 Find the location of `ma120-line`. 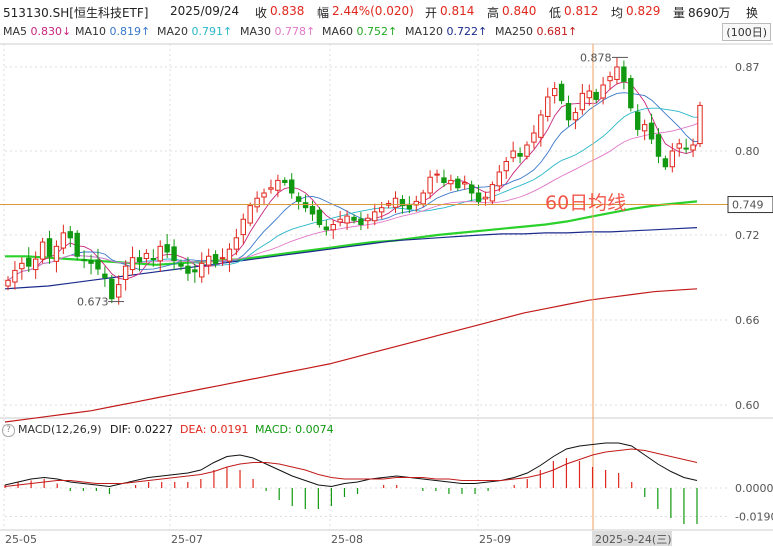

ma120-line is located at coordinates (351, 258).